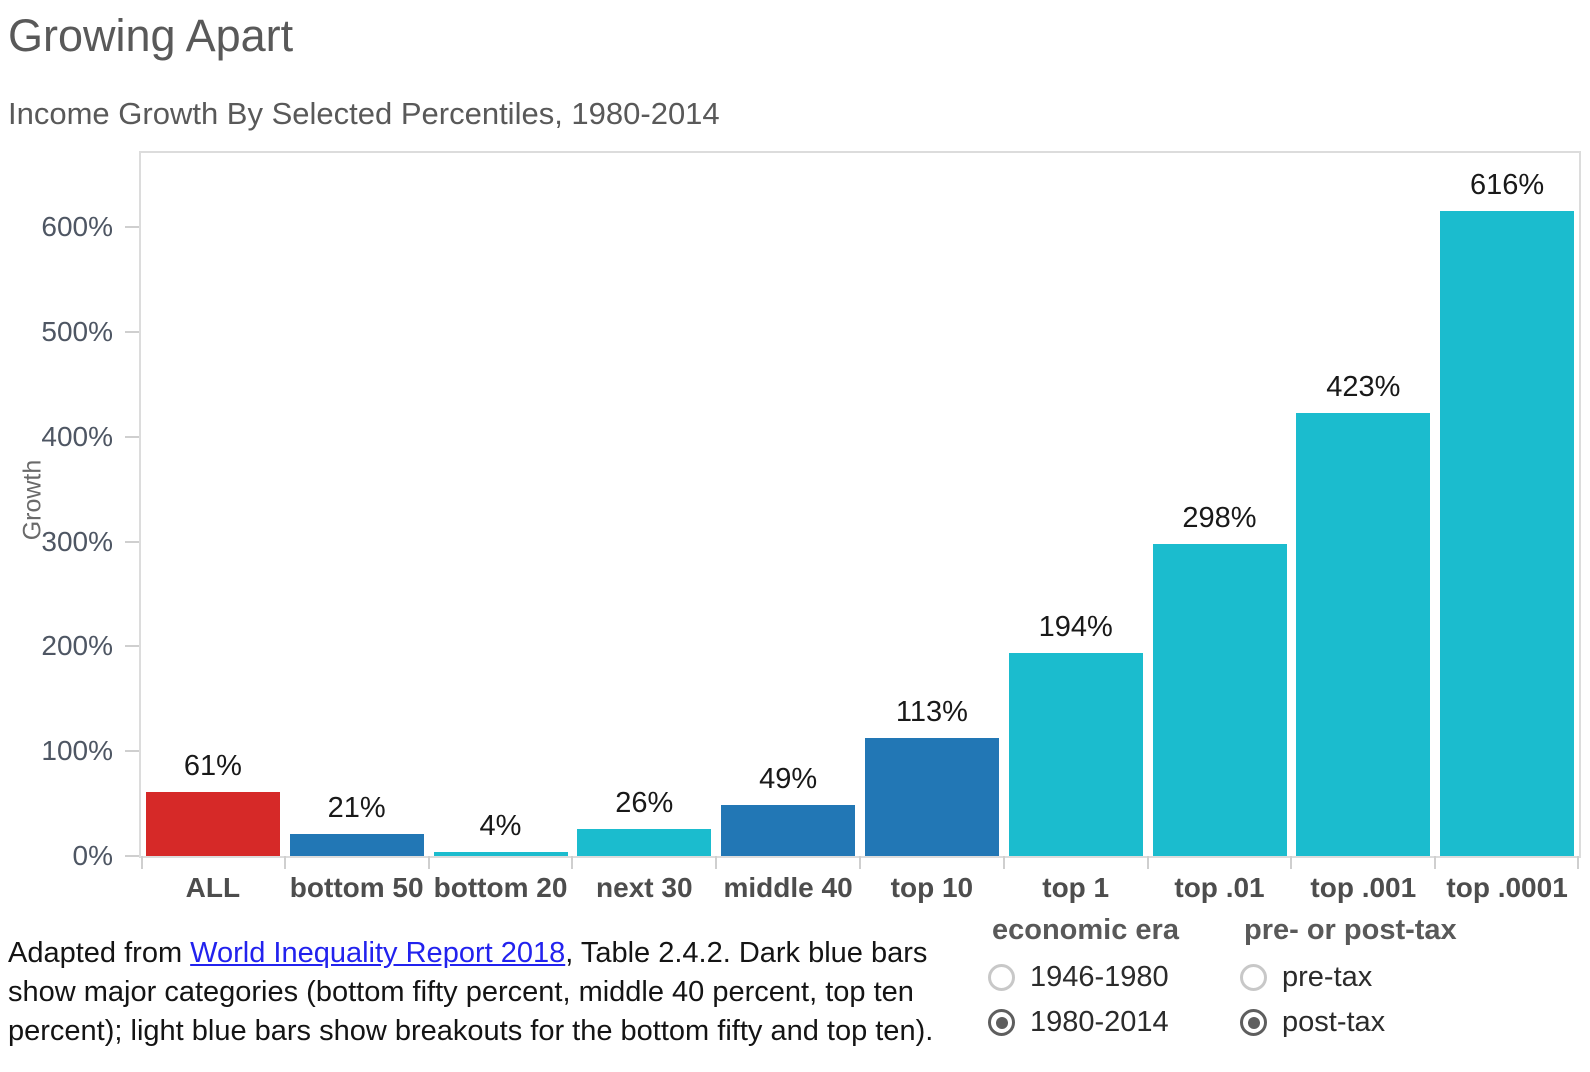 This screenshot has height=1072, width=1590. I want to click on bar-value-label: 616%, so click(1507, 184).